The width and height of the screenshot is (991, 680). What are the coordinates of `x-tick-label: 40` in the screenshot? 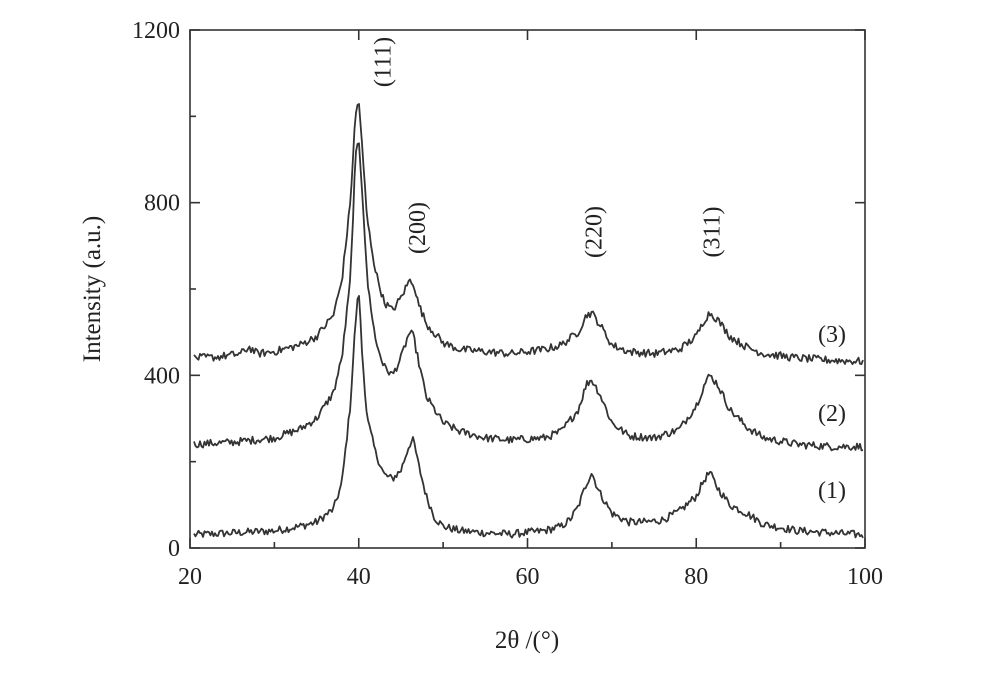 It's located at (359, 577).